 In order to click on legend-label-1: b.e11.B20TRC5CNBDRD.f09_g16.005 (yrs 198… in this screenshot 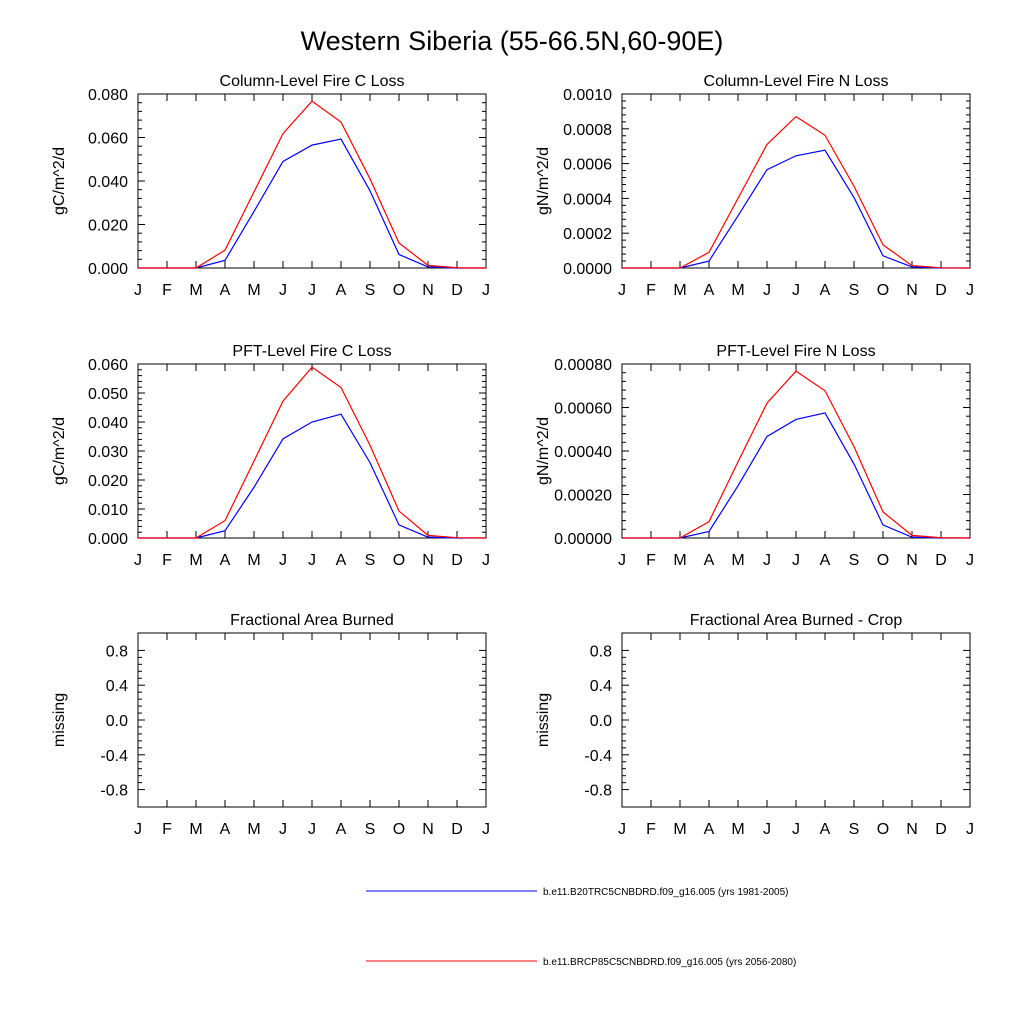, I will do `click(666, 892)`.